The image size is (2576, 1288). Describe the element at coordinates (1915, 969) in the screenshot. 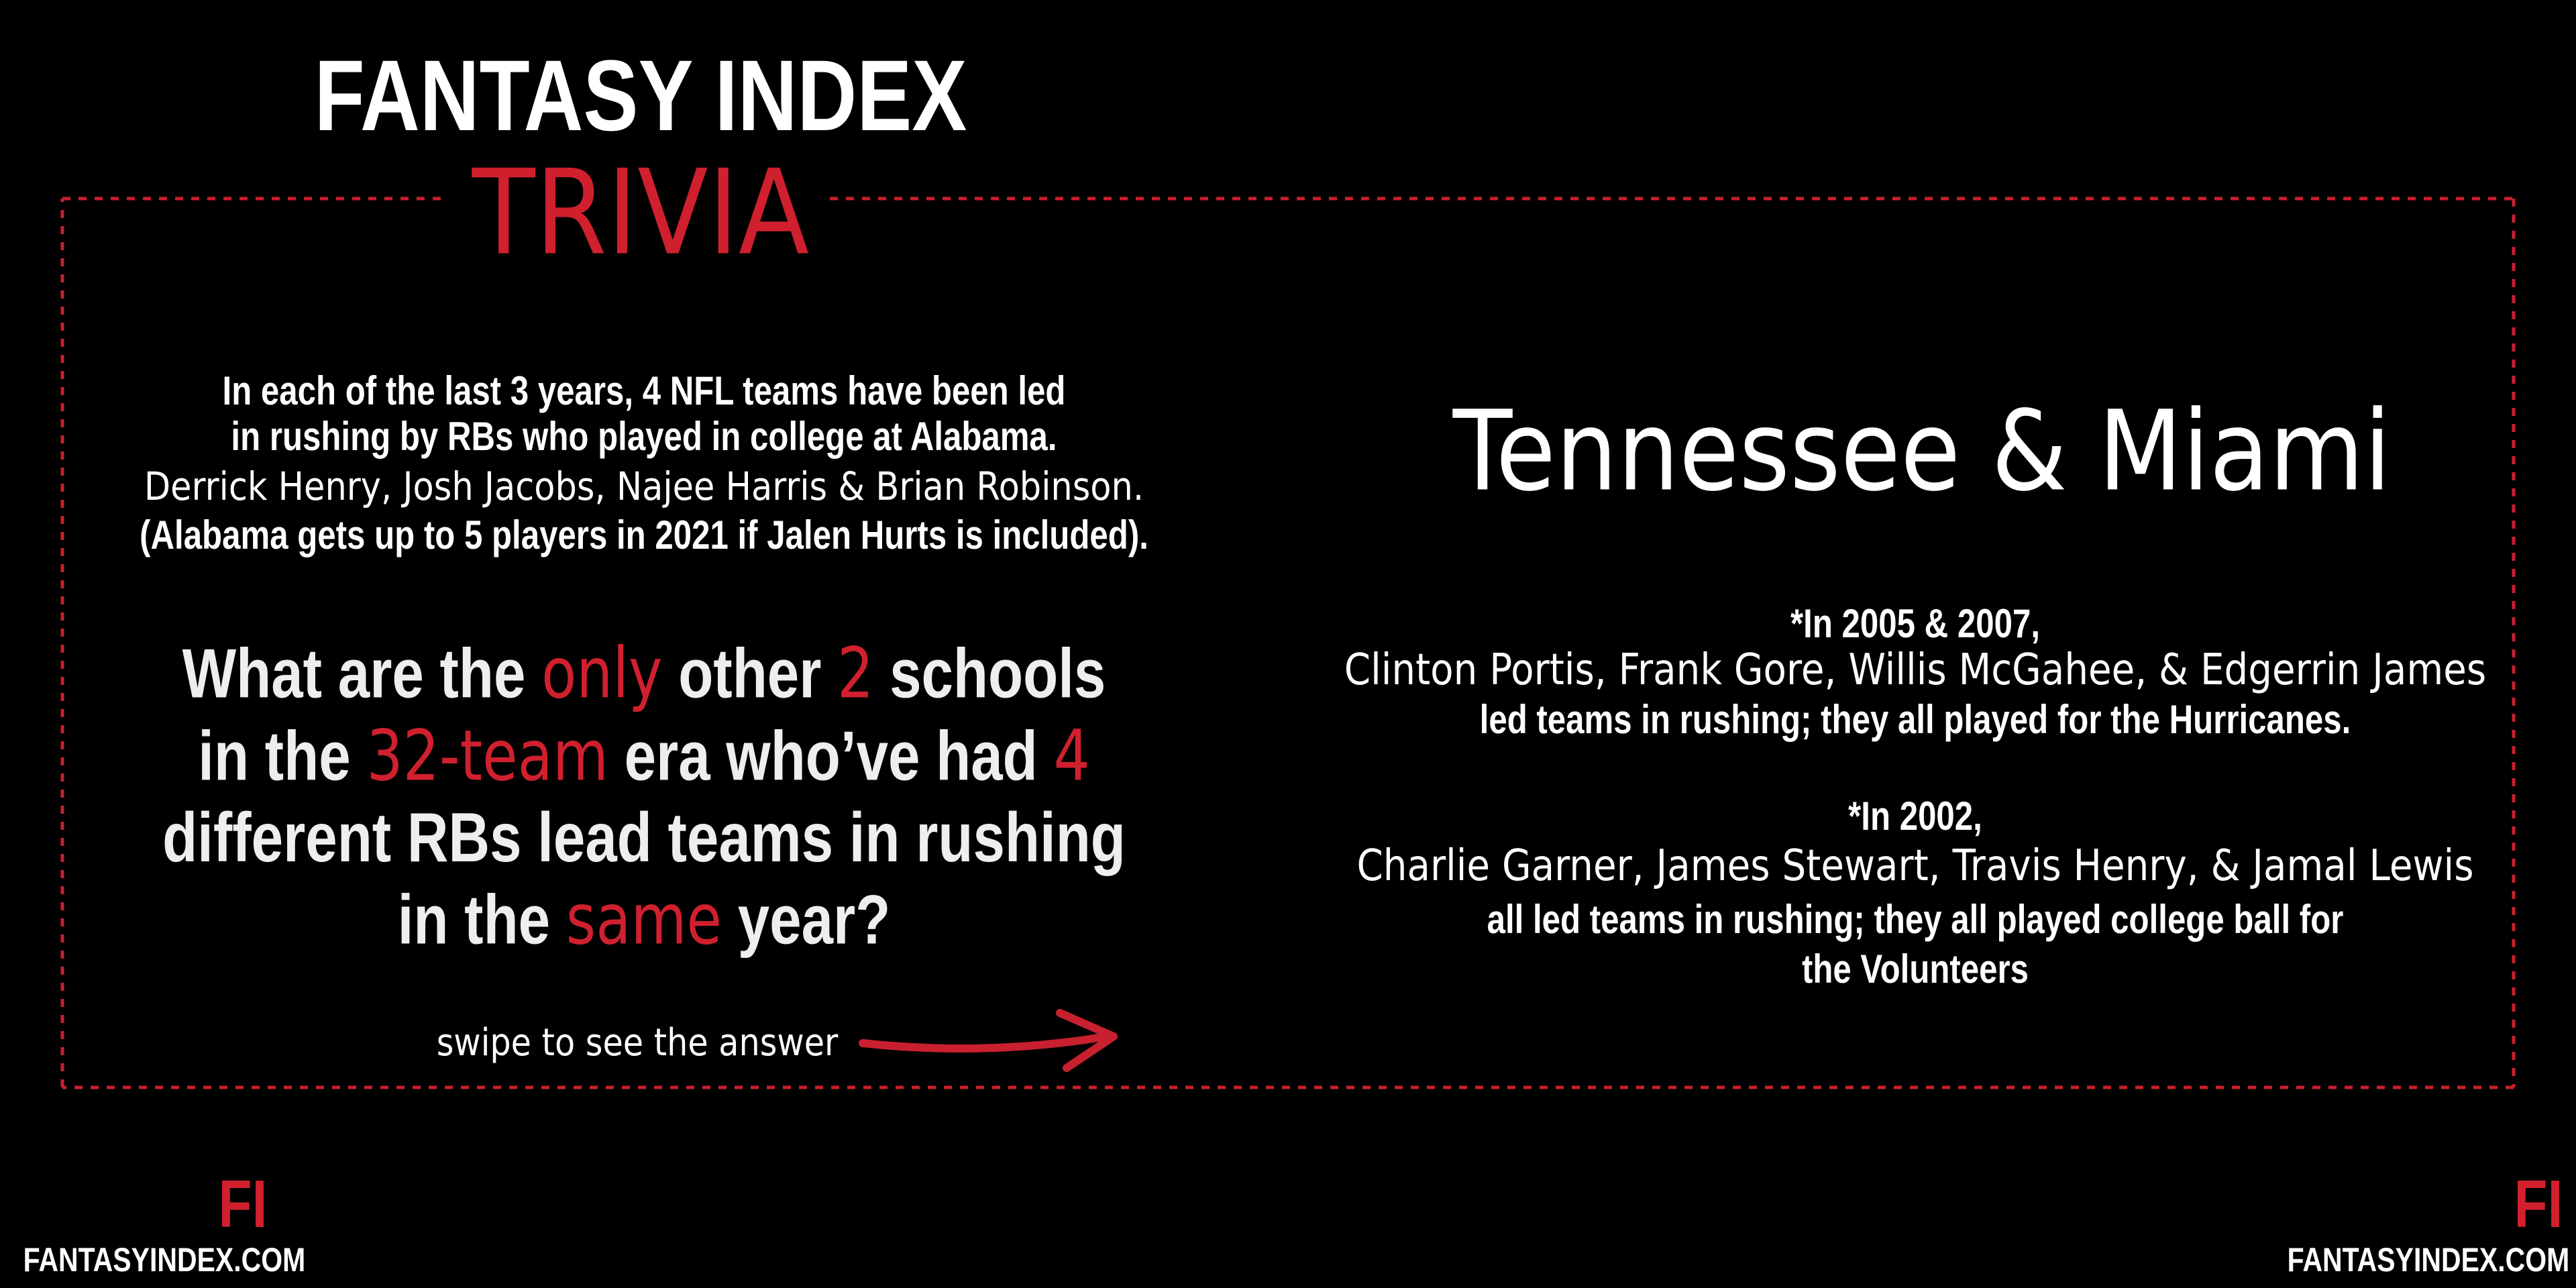

I see `note-text: the Volunteers` at that location.